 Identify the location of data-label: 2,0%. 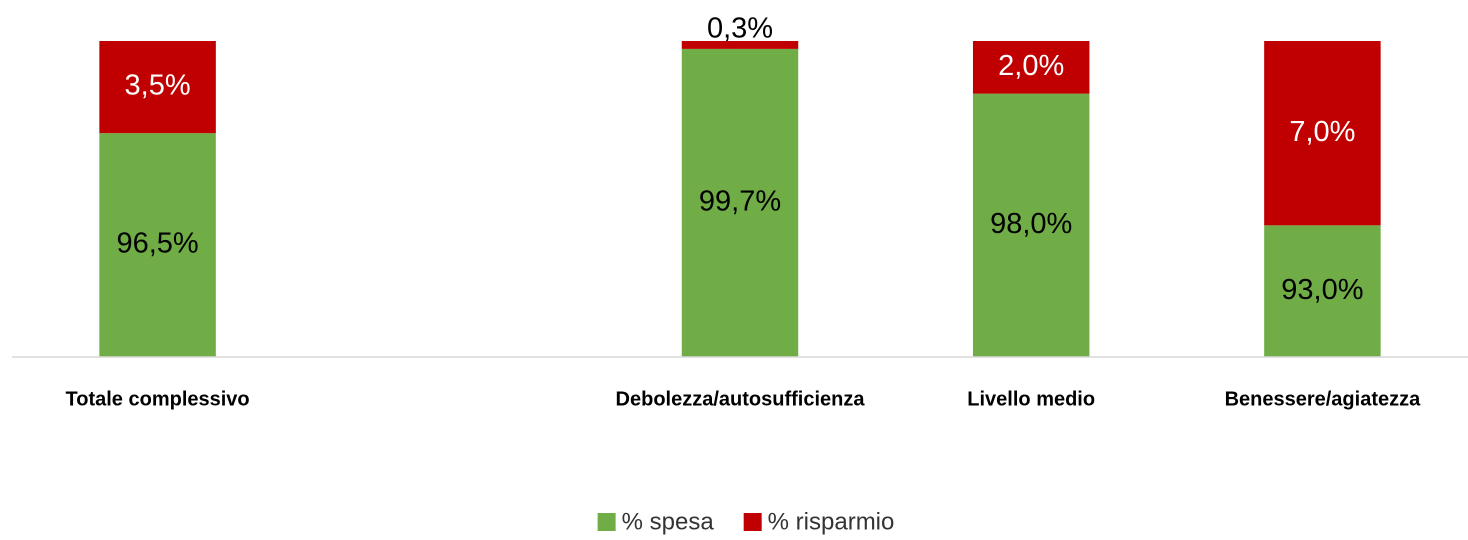
(1031, 66).